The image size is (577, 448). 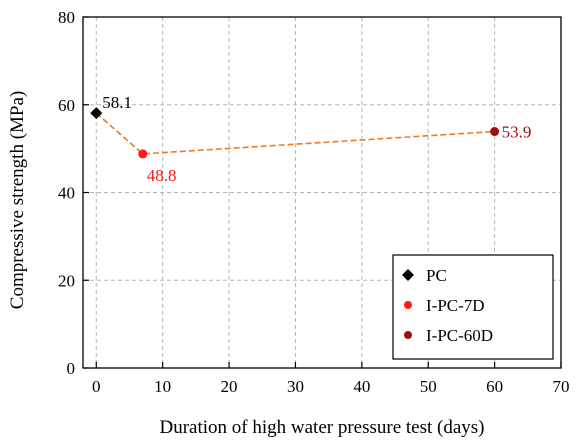 I want to click on data-point-i-pc-60d, so click(x=495, y=132).